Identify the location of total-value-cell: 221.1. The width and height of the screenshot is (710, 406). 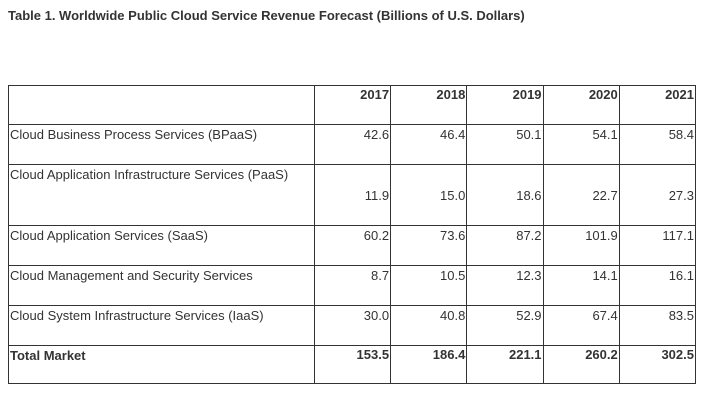
(505, 364).